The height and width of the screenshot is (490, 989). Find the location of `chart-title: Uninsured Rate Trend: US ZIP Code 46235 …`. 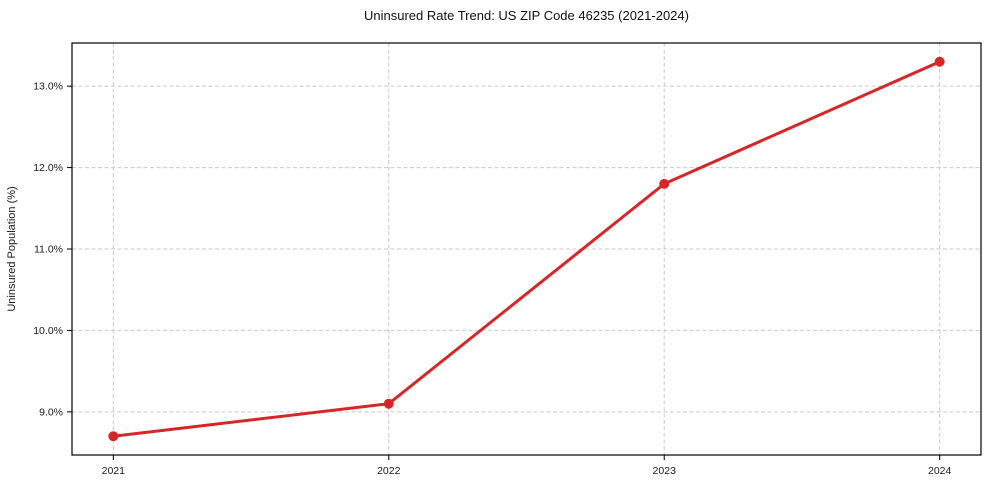

chart-title: Uninsured Rate Trend: US ZIP Code 46235 … is located at coordinates (526, 15).